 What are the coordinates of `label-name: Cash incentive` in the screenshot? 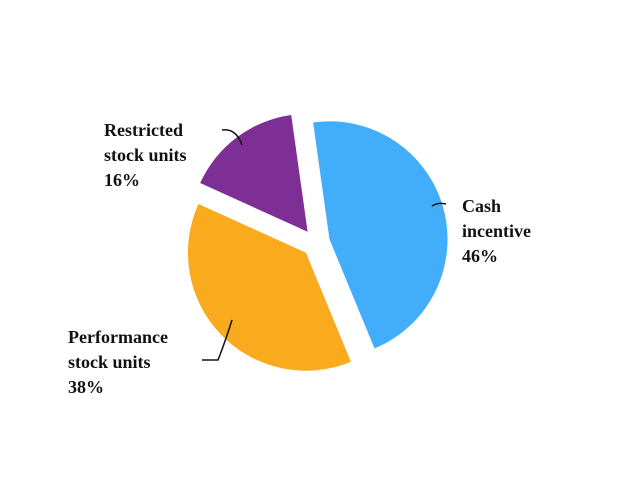 It's located at (496, 218).